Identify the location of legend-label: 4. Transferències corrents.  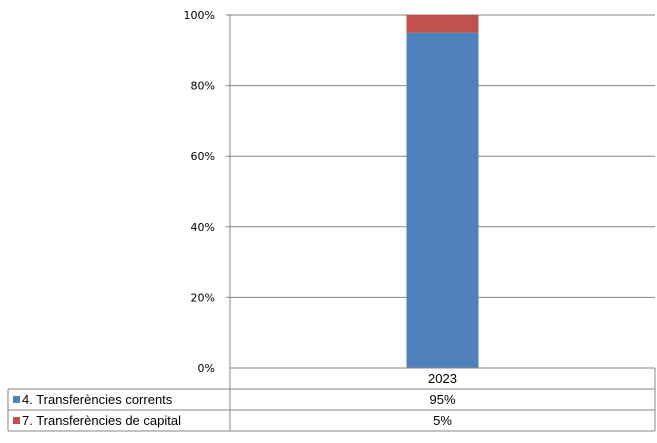
(97, 399).